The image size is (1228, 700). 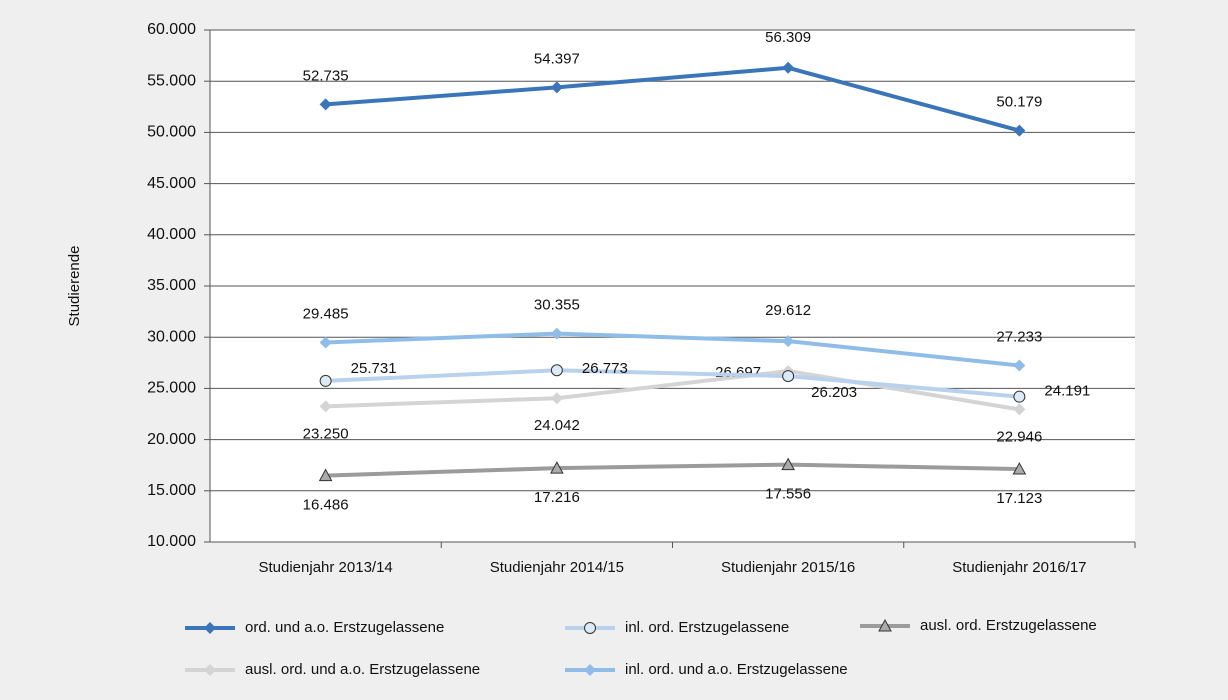 I want to click on data-label: 22.946, so click(x=1019, y=436).